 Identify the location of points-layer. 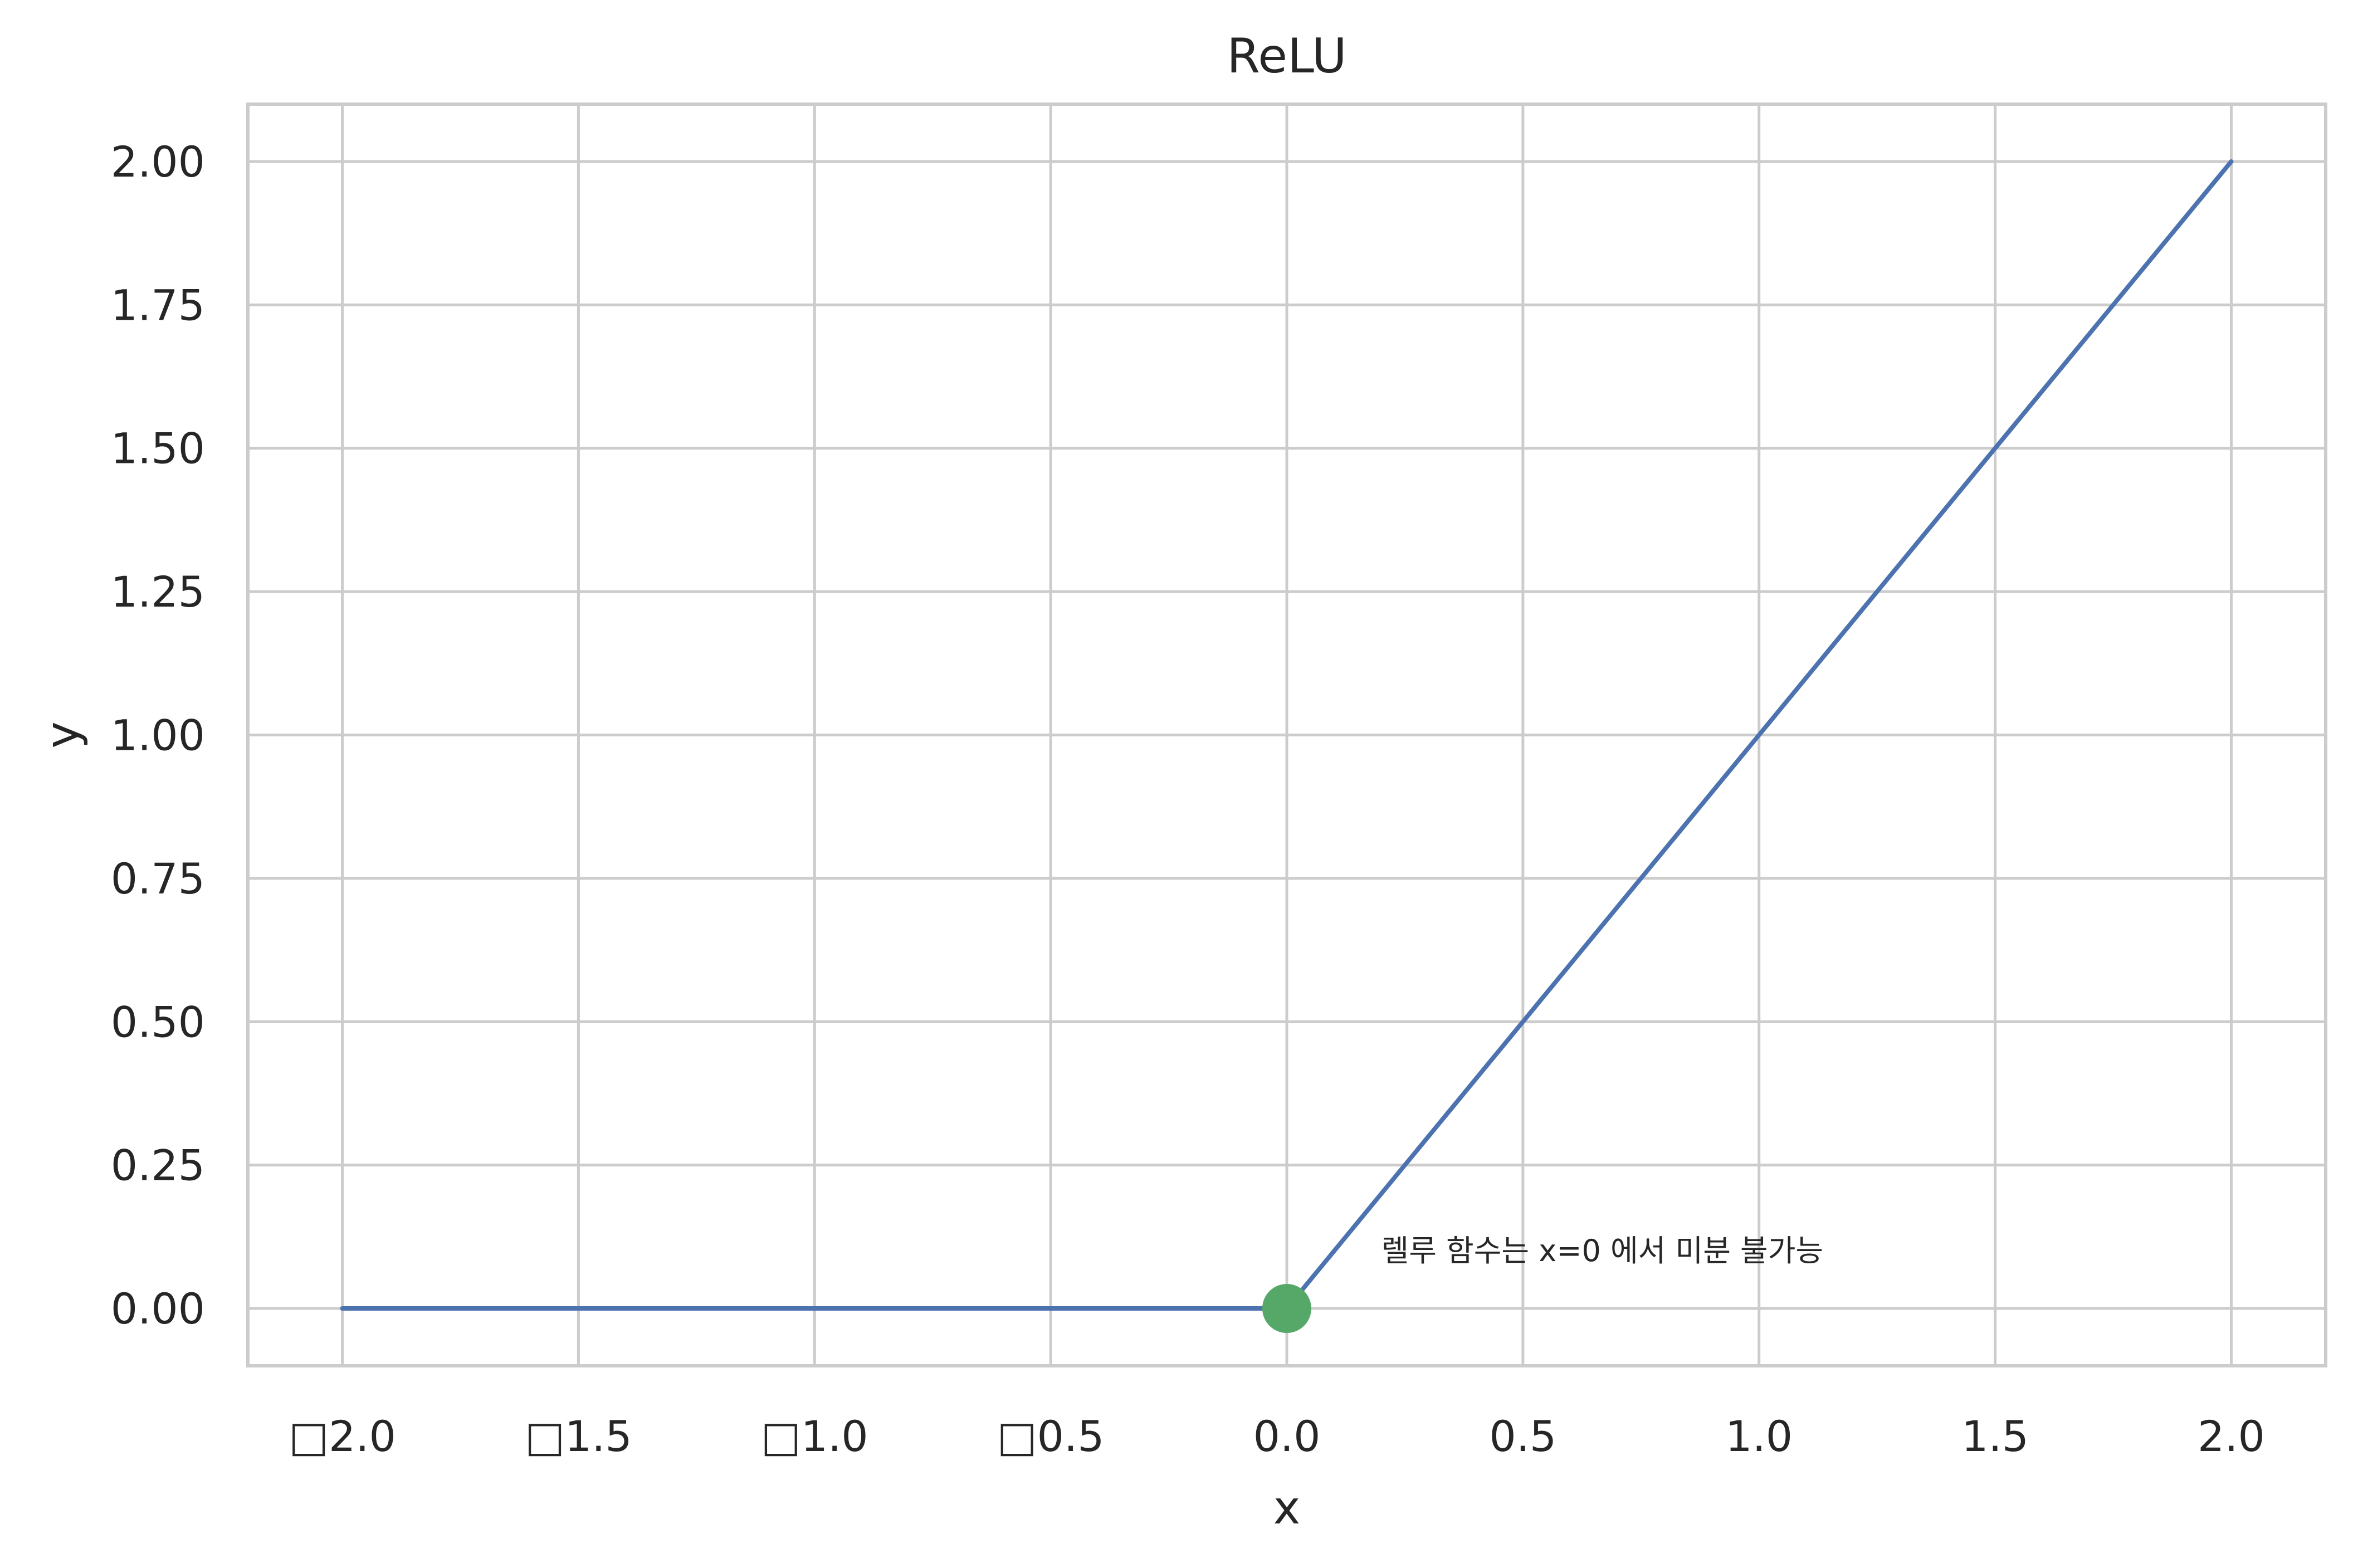
(1286, 1308).